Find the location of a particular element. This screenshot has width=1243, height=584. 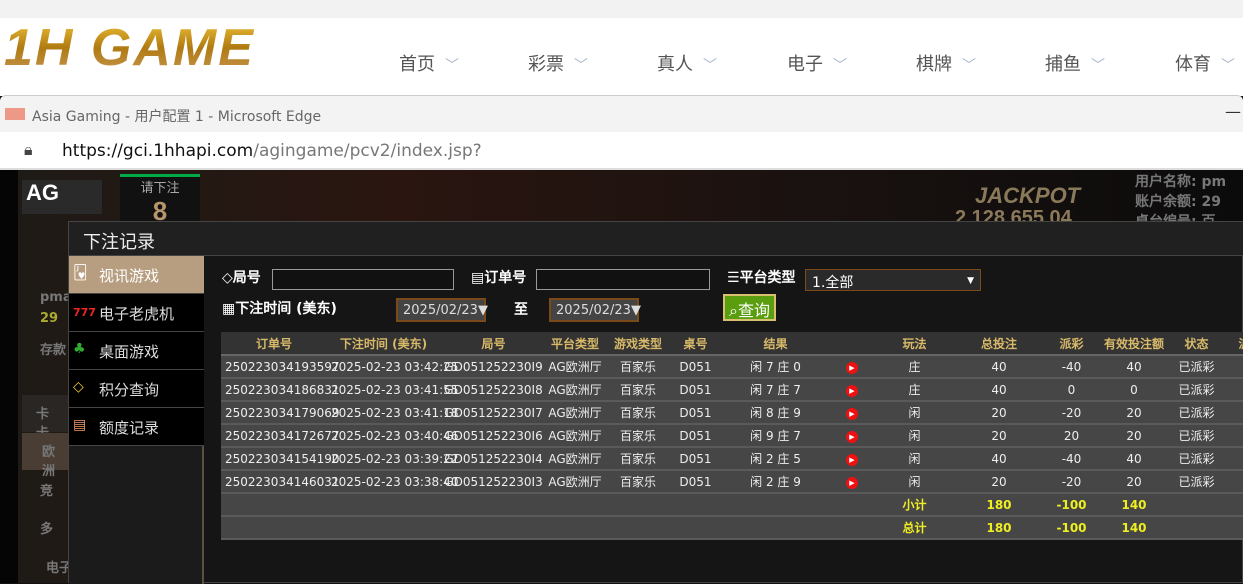

side-tab: 电子 is located at coordinates (59, 568).